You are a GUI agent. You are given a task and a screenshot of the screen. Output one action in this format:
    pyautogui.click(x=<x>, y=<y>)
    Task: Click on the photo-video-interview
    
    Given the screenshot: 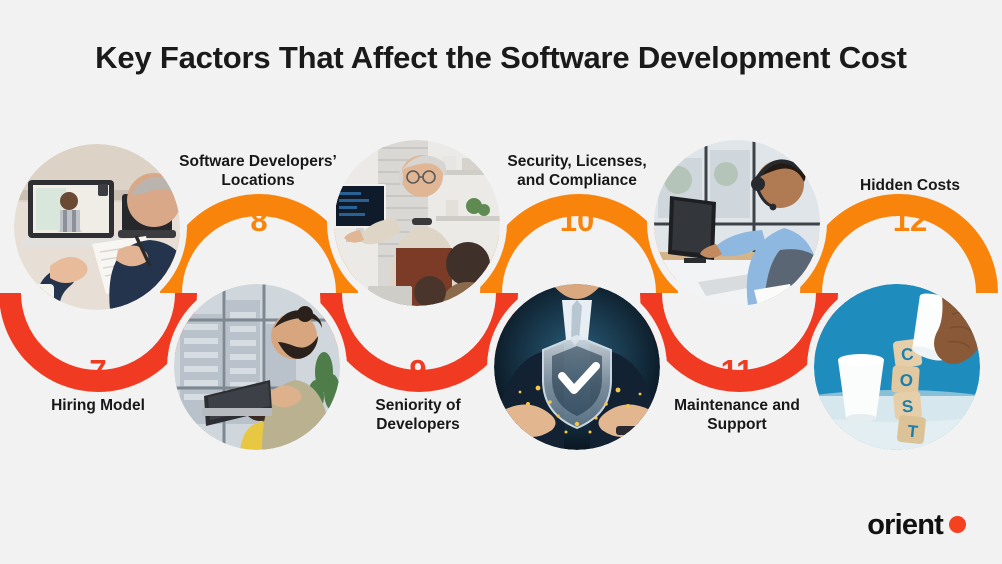 What is the action you would take?
    pyautogui.click(x=97, y=227)
    